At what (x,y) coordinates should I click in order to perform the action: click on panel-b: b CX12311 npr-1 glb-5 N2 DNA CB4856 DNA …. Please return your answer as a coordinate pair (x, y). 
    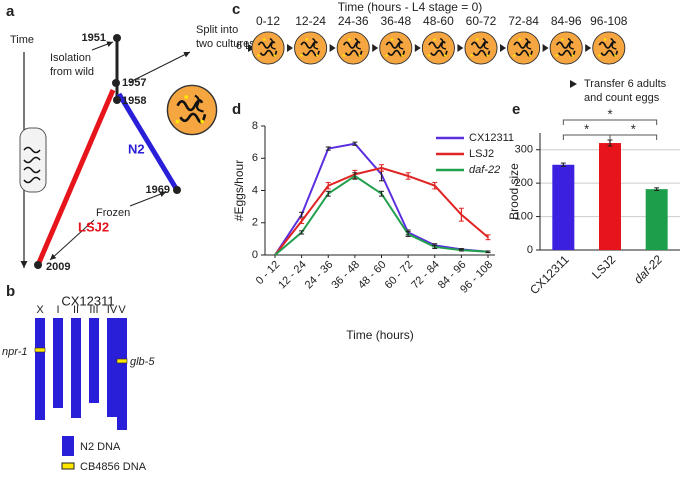
    Looking at the image, I should click on (78, 378).